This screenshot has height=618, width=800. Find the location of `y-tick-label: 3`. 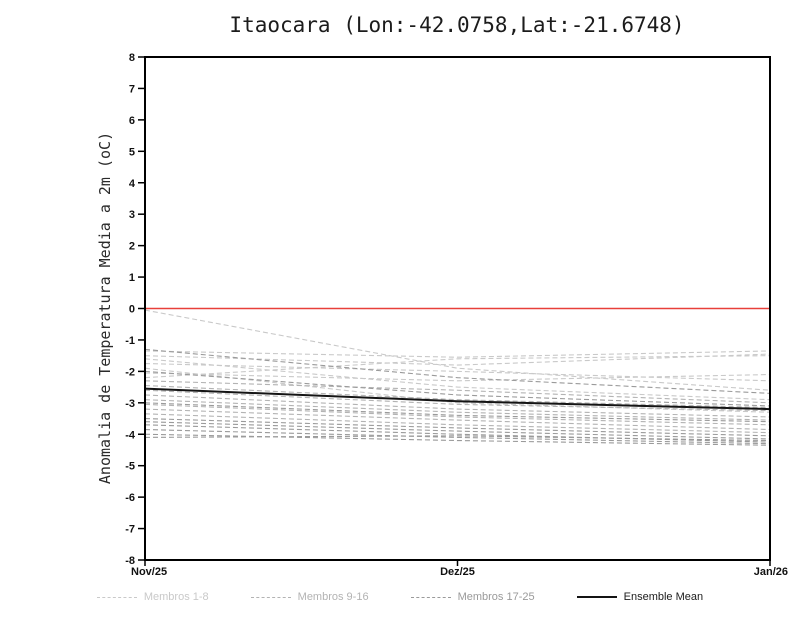

y-tick-label: 3 is located at coordinates (132, 215).